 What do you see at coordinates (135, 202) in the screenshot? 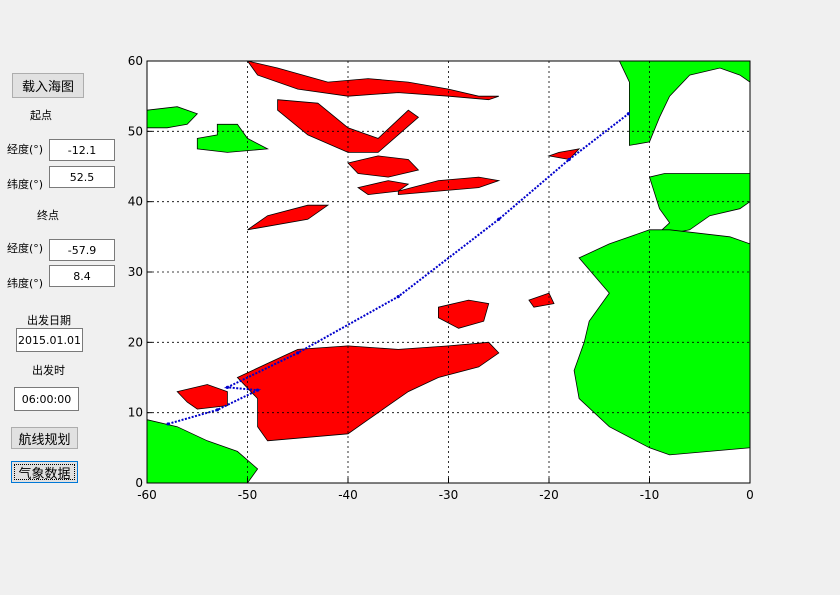
I see `y-tick-label-4: 40` at bounding box center [135, 202].